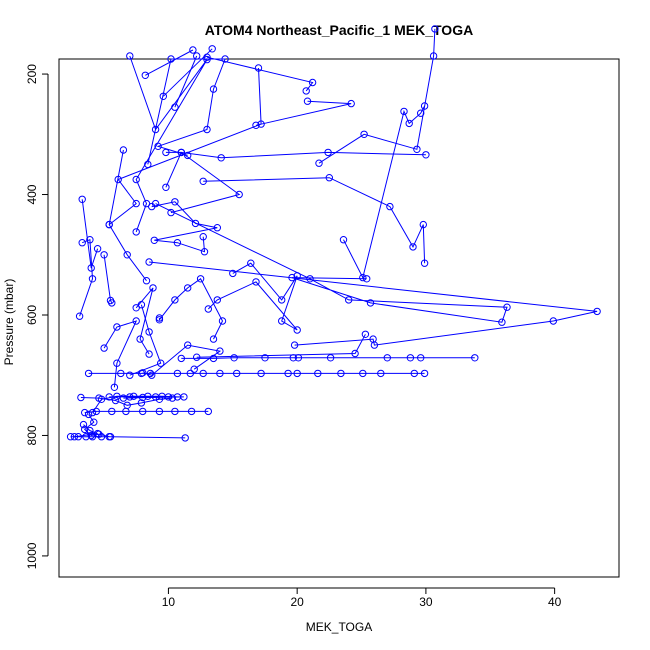 Image resolution: width=650 pixels, height=650 pixels. I want to click on y-tick-label: 400, so click(32, 194).